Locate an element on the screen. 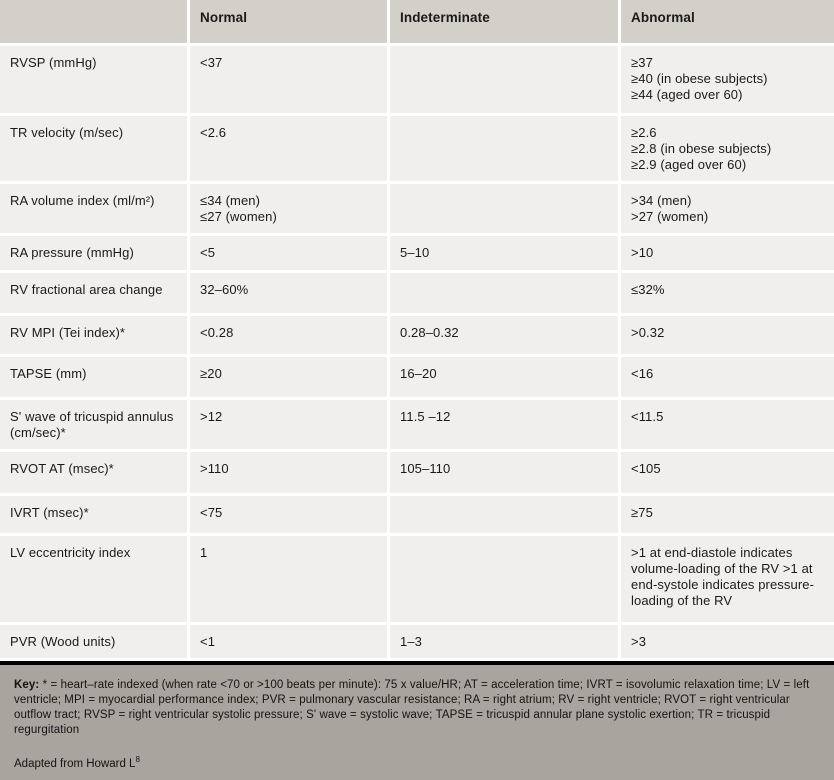  cell-indeterminate: 11.5 –12 is located at coordinates (504, 424).